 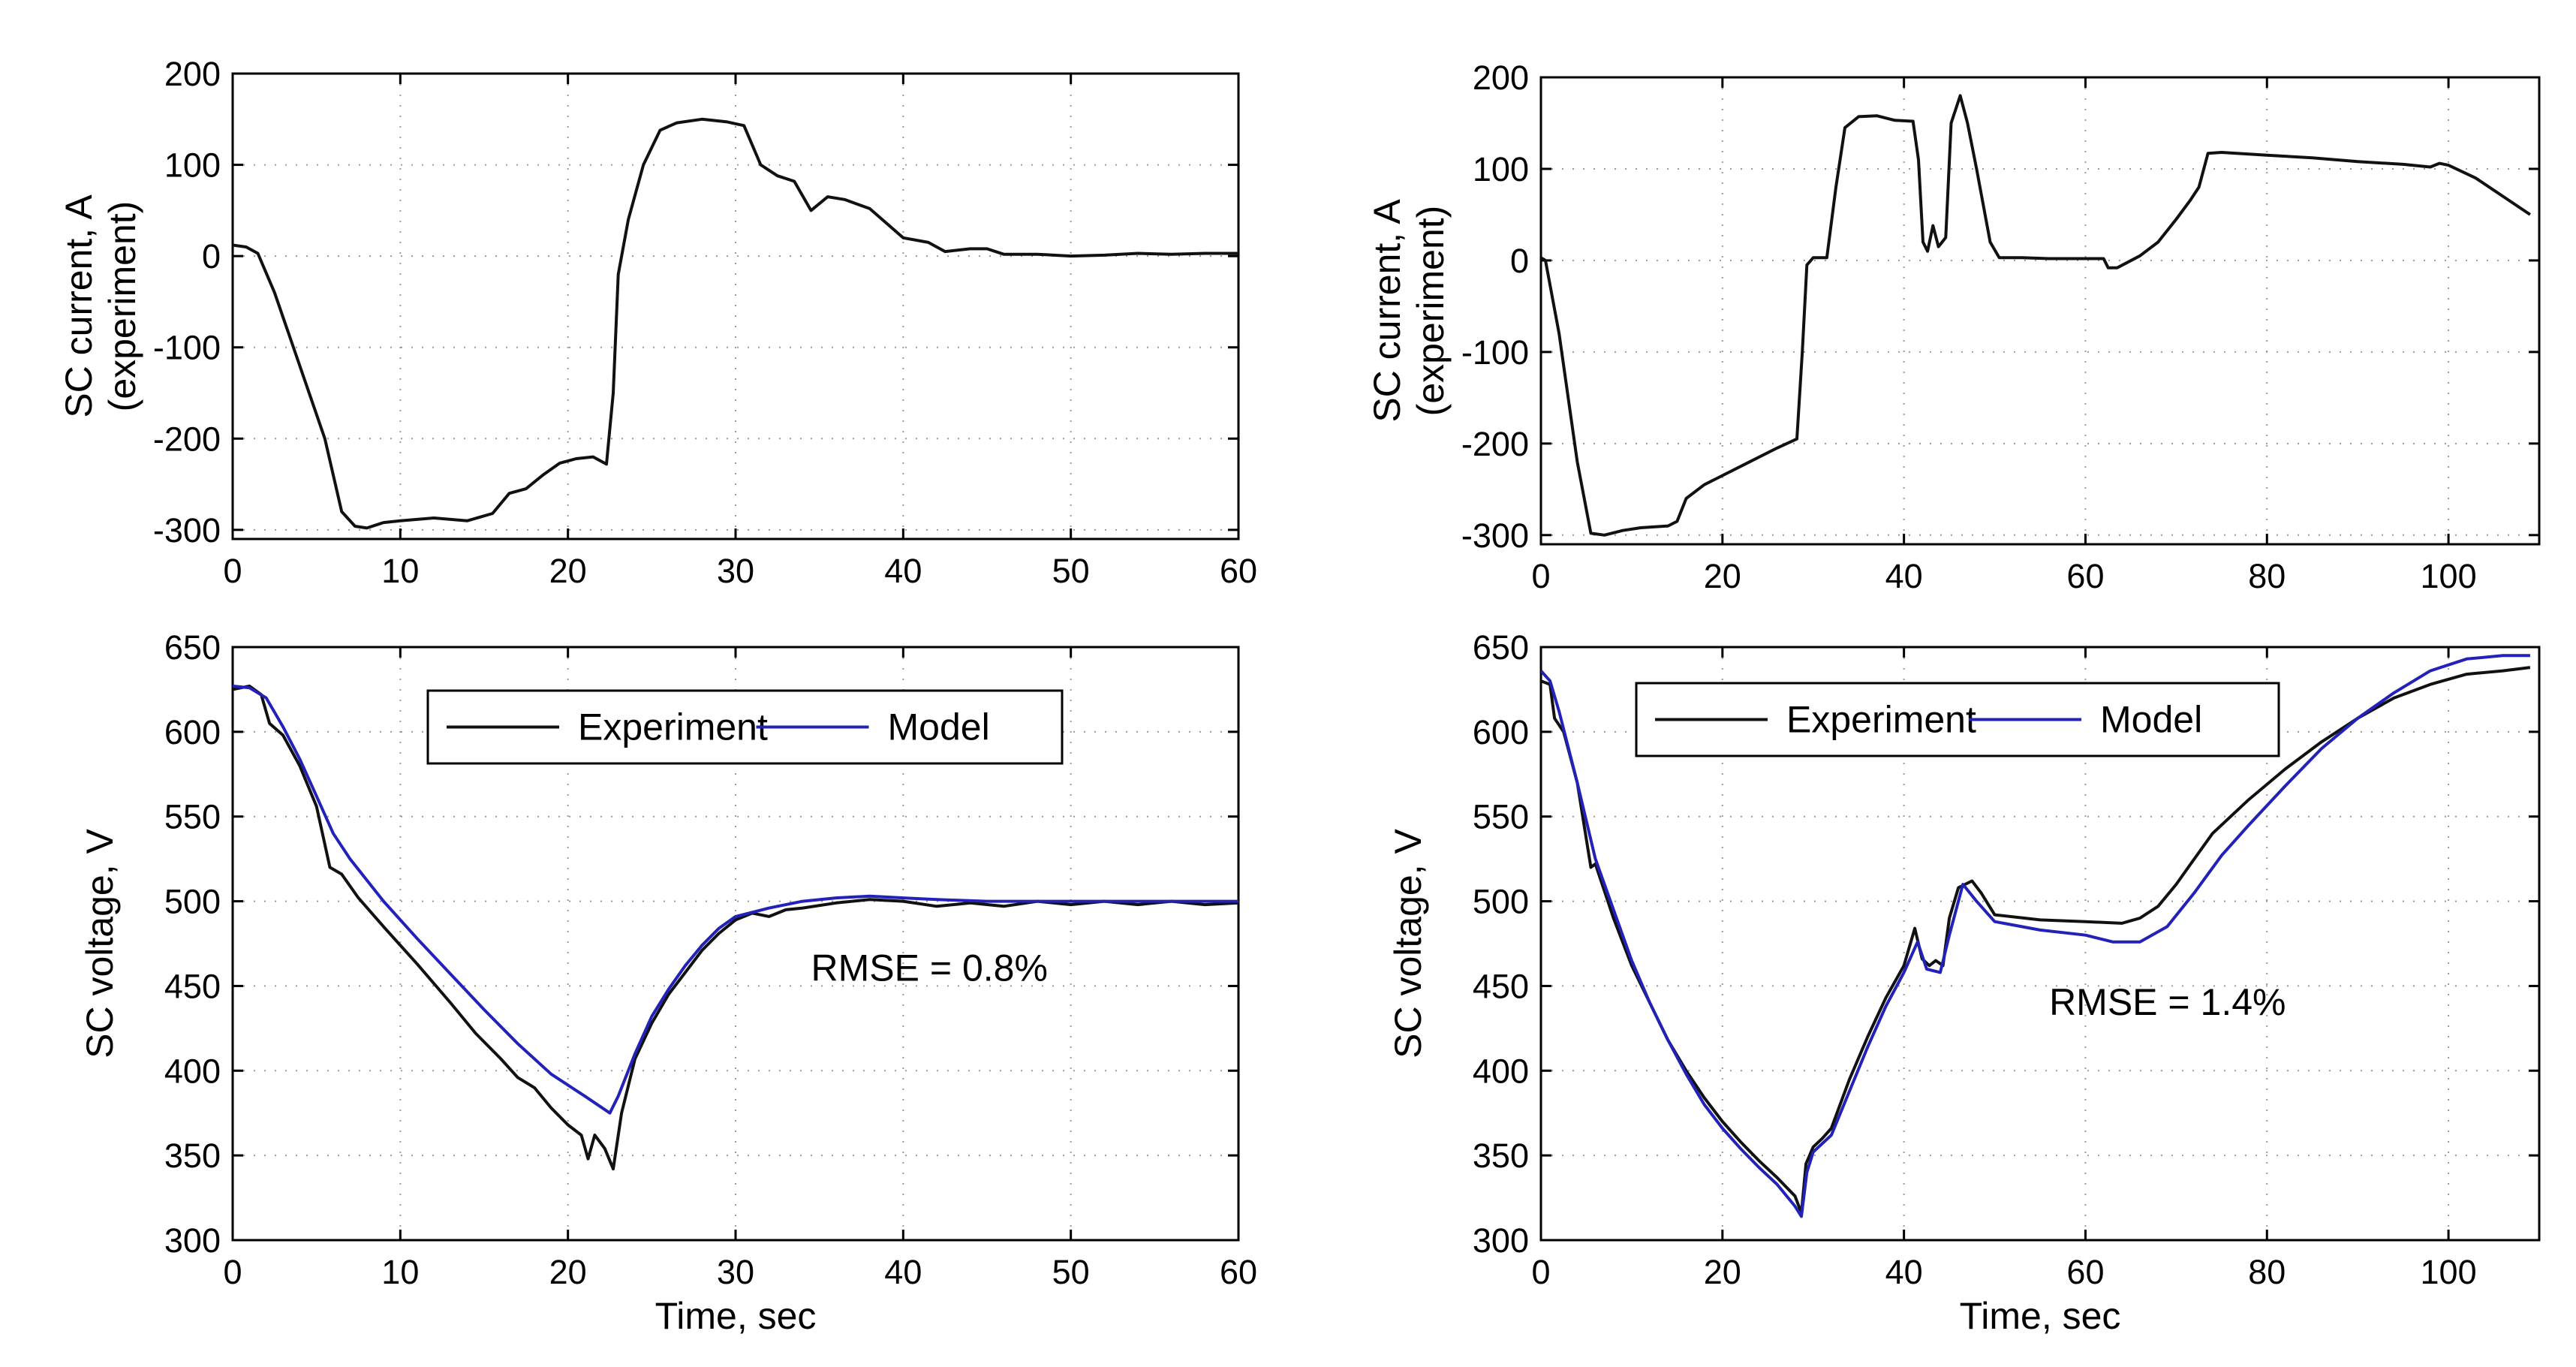 I want to click on series-line-model, so click(x=735, y=899).